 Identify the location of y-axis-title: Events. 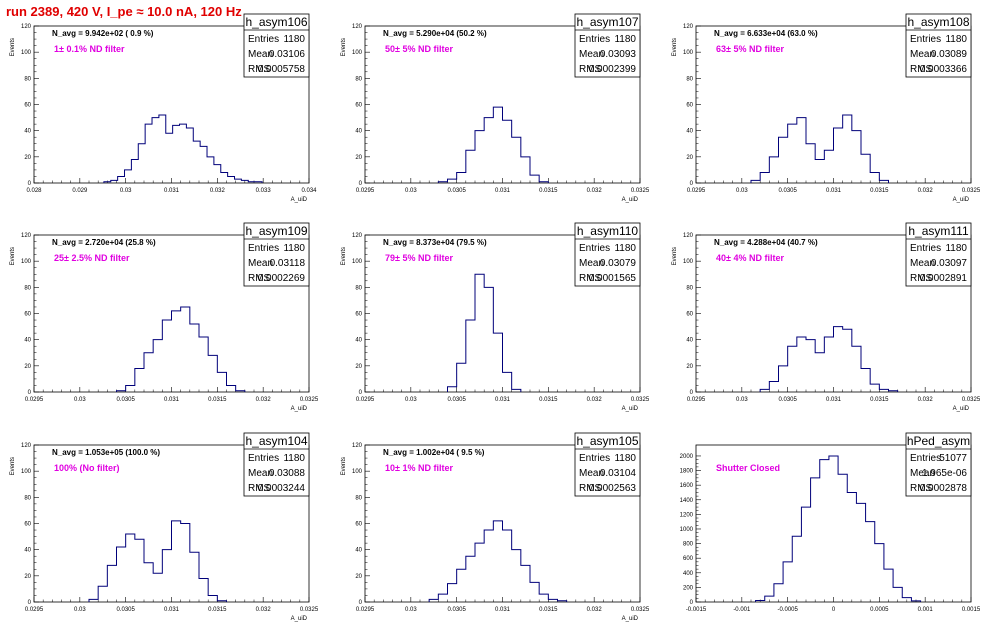
(13, 466).